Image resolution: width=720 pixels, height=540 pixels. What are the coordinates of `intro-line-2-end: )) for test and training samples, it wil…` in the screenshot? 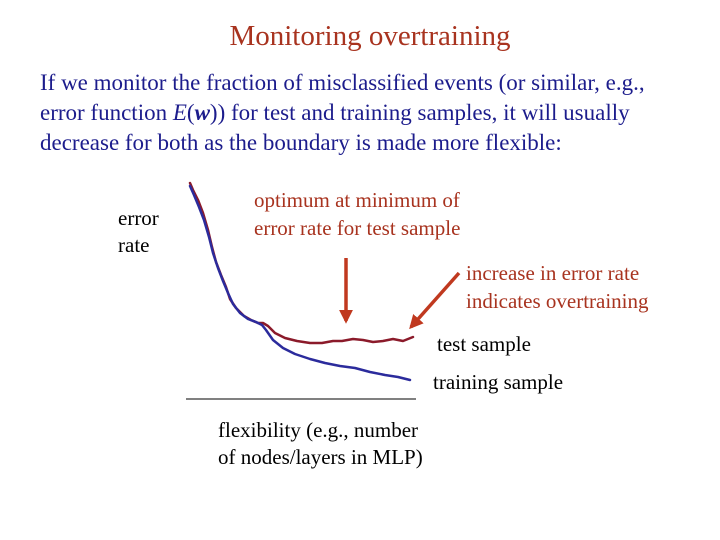 It's located at (419, 112).